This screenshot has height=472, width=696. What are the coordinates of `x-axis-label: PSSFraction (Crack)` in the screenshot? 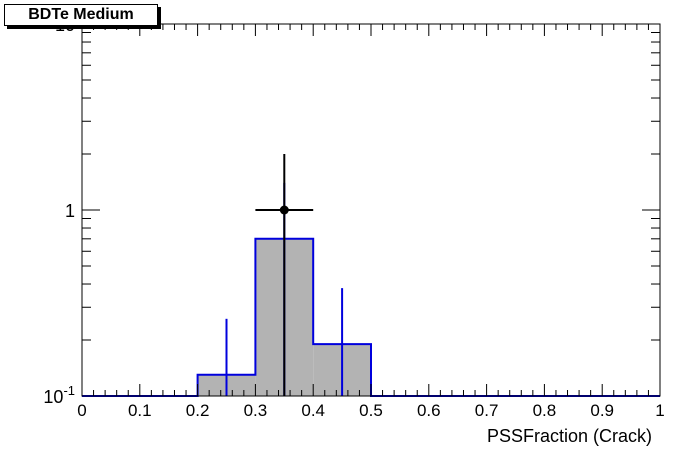 It's located at (569, 436).